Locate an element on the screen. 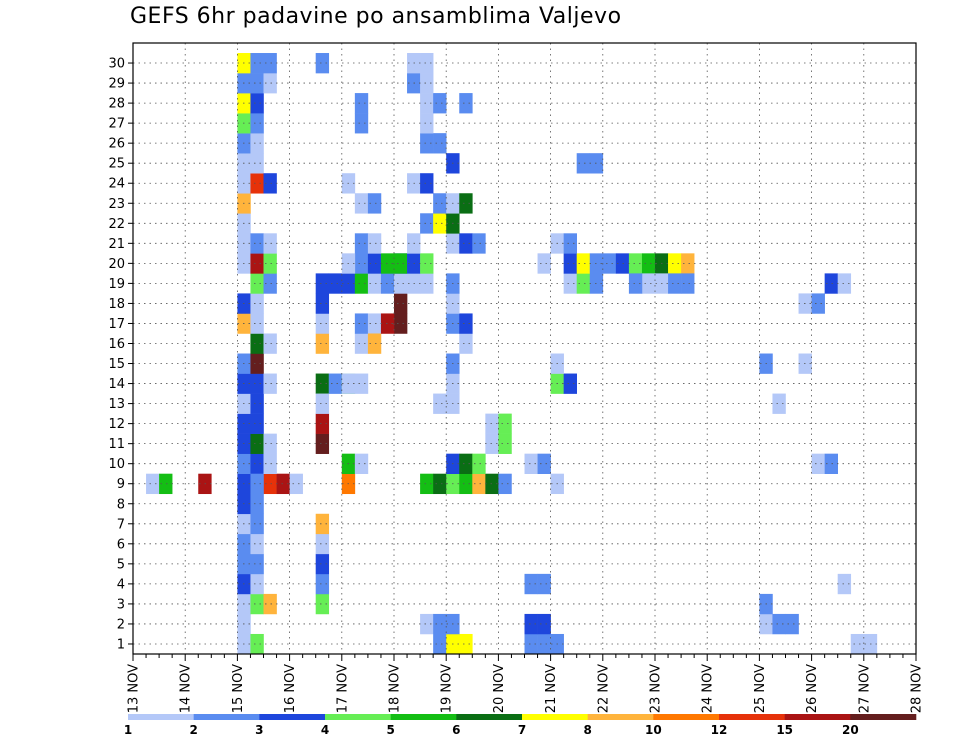  x-tick-label: 18 NOV is located at coordinates (395, 688).